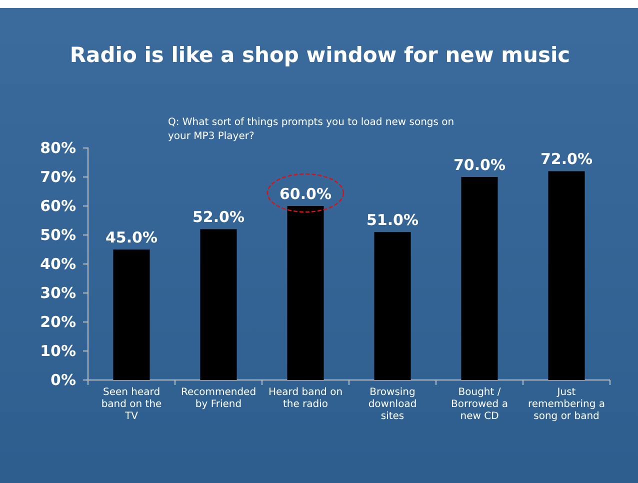 The height and width of the screenshot is (483, 638). What do you see at coordinates (131, 237) in the screenshot?
I see `data-label: 45.0%` at bounding box center [131, 237].